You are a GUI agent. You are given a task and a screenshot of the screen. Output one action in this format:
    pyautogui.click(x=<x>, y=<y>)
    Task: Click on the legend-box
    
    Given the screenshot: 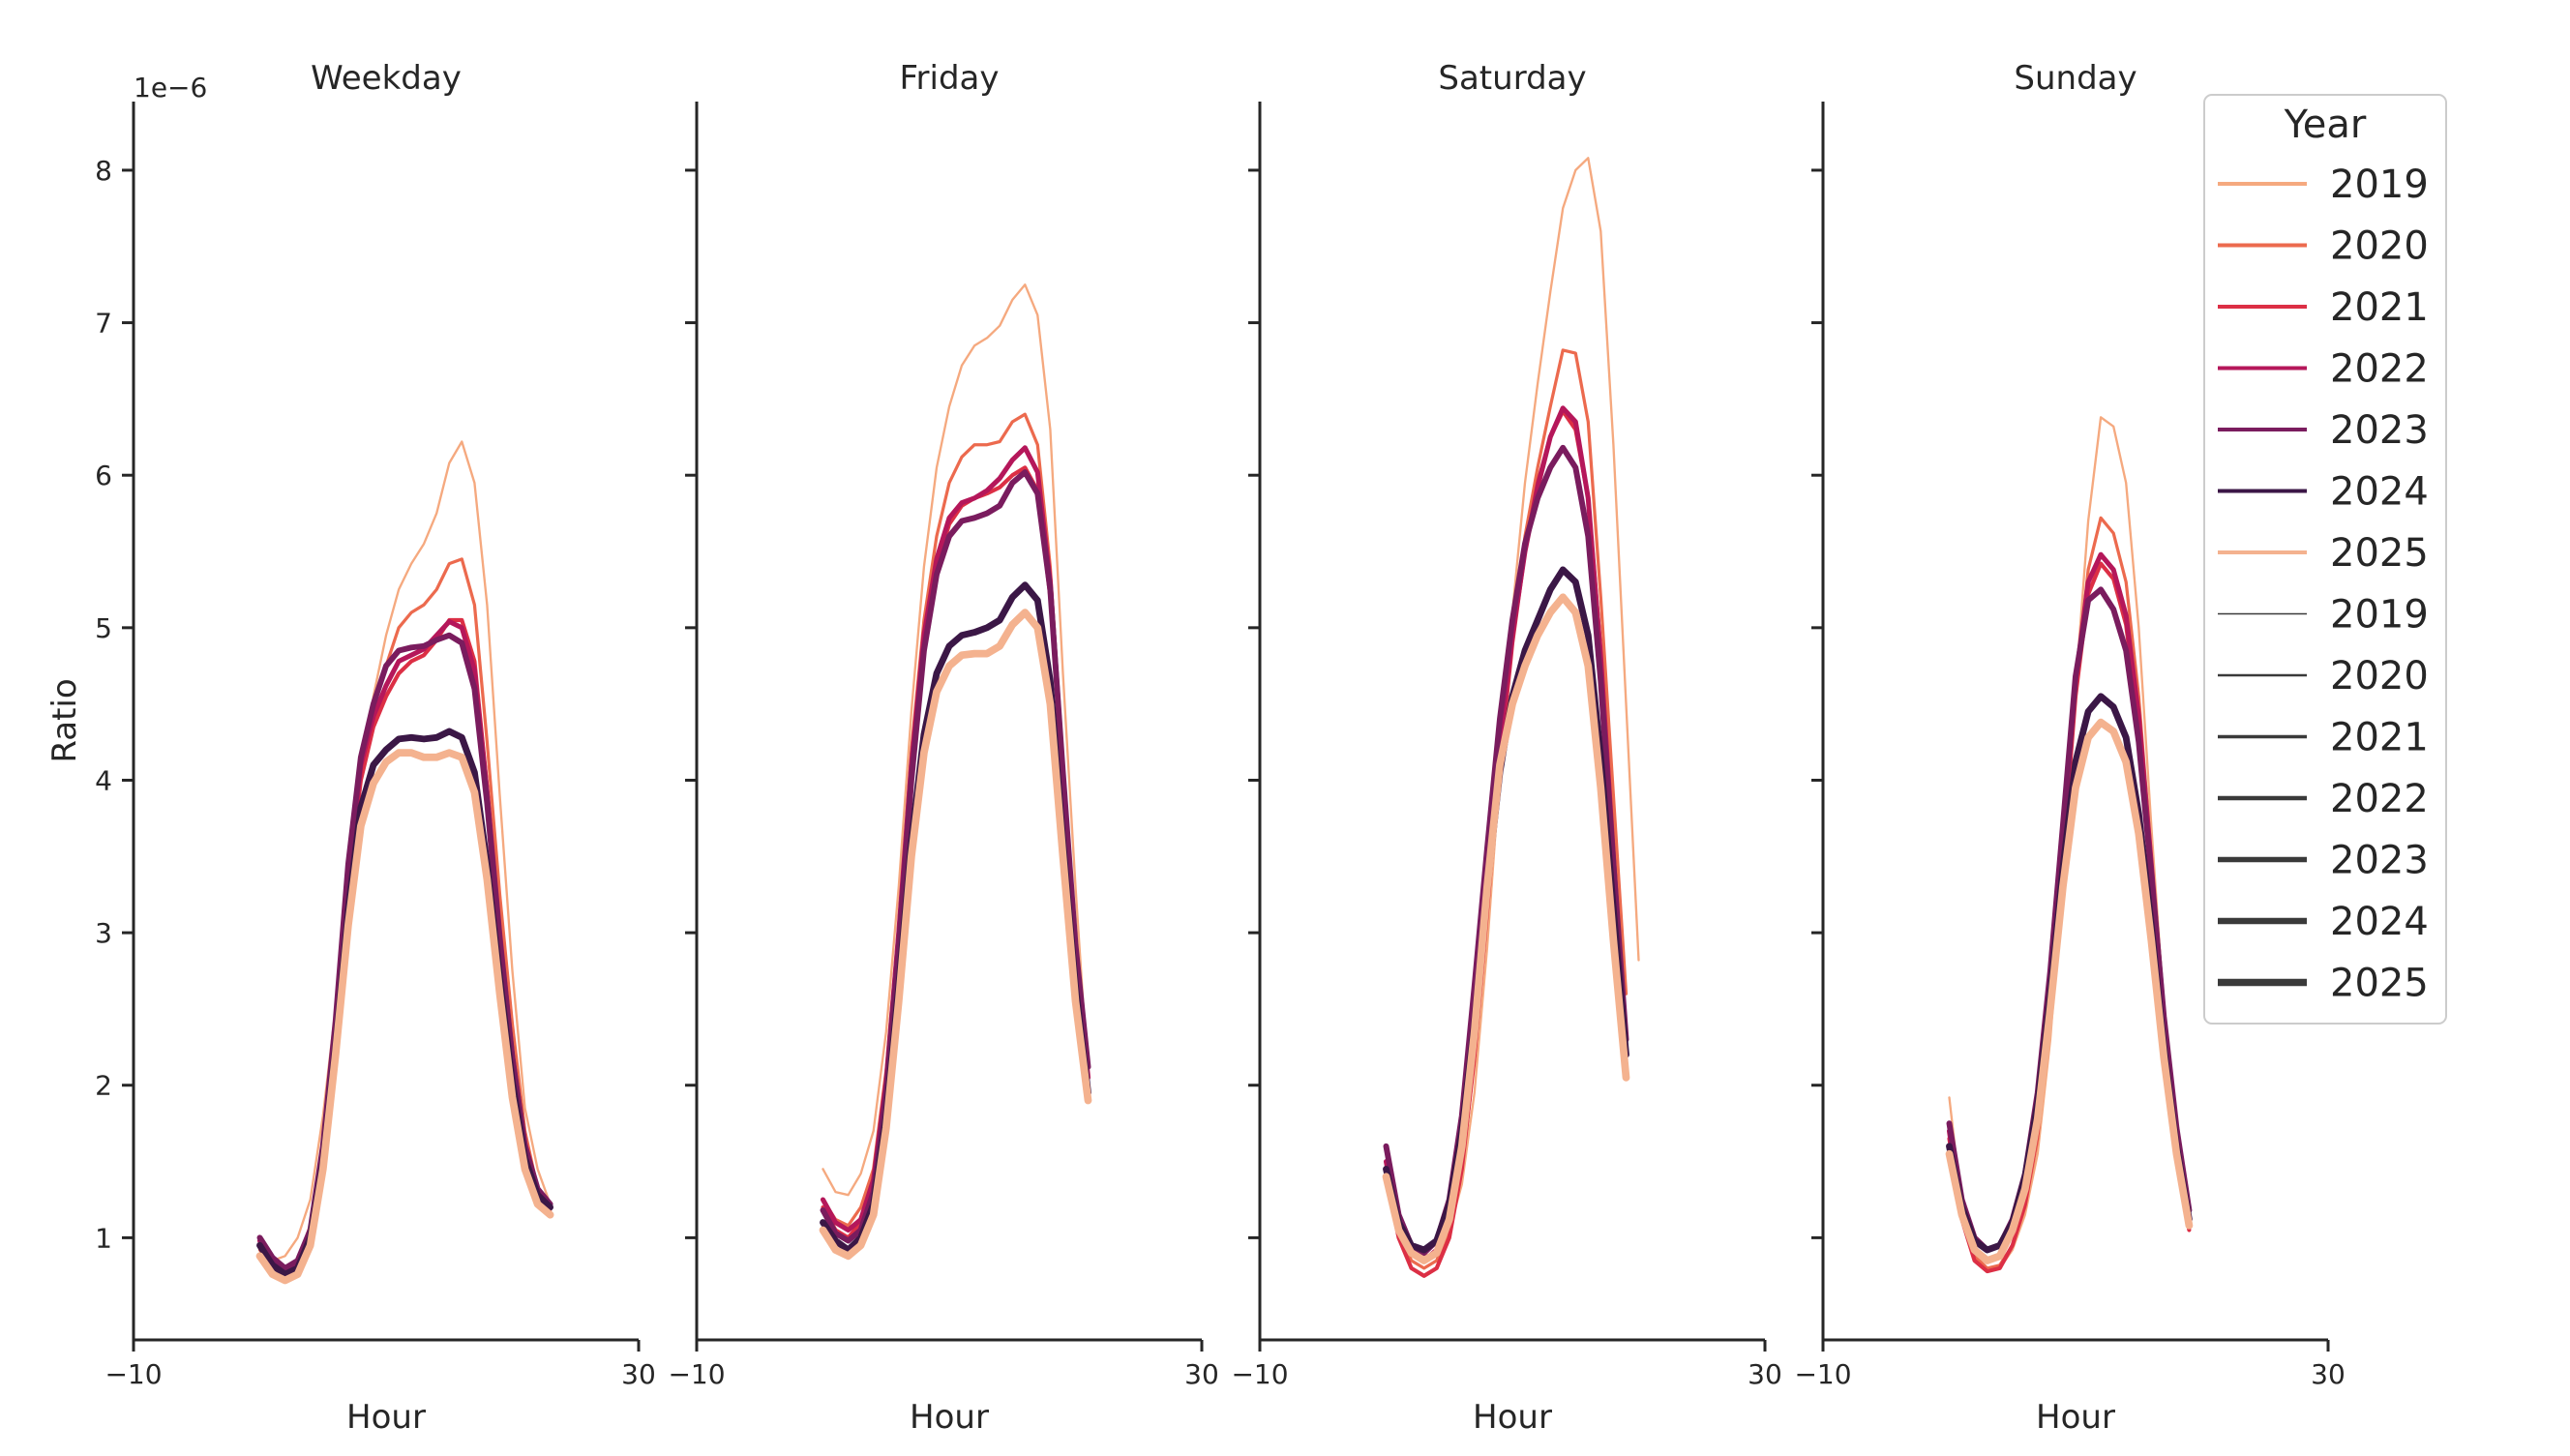 What is the action you would take?
    pyautogui.click(x=2325, y=560)
    